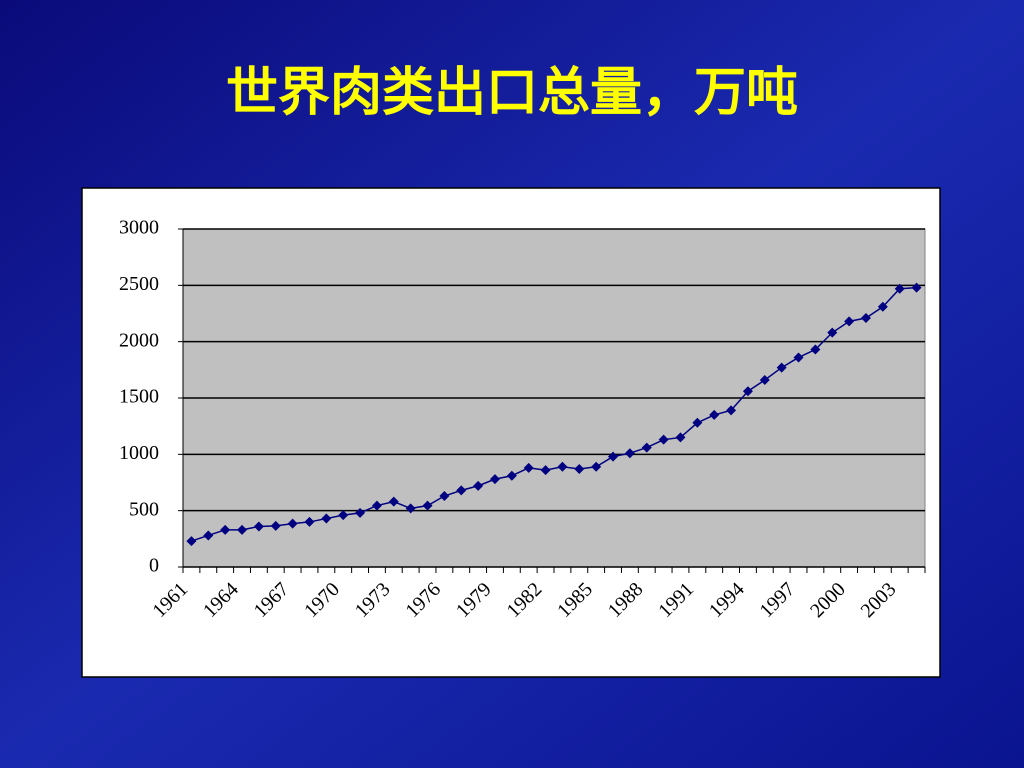 This screenshot has height=768, width=1024. I want to click on y-tick-label: 1000, so click(139, 453).